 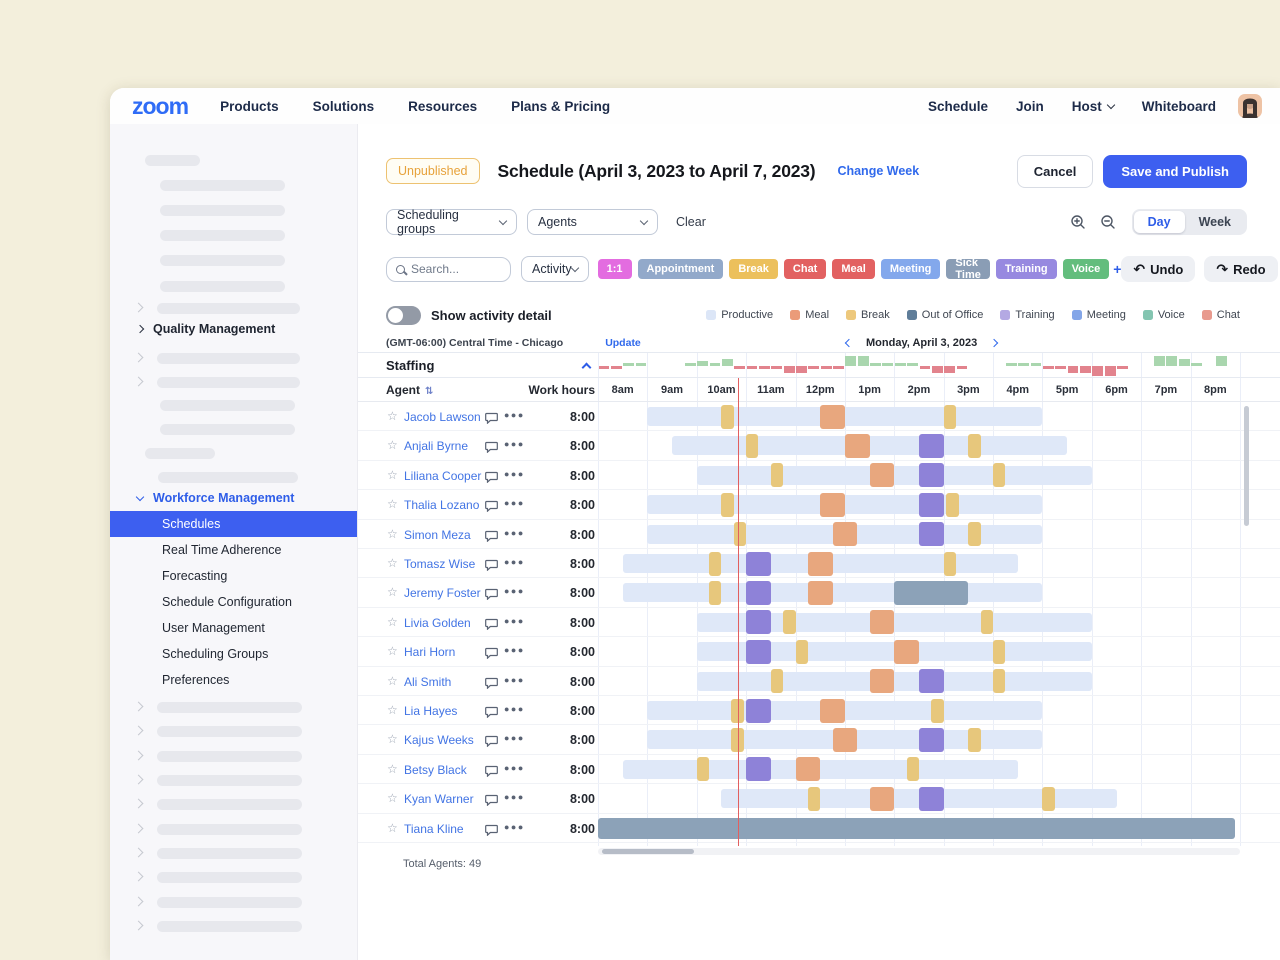 I want to click on nav-link-join: Join, so click(x=1029, y=106).